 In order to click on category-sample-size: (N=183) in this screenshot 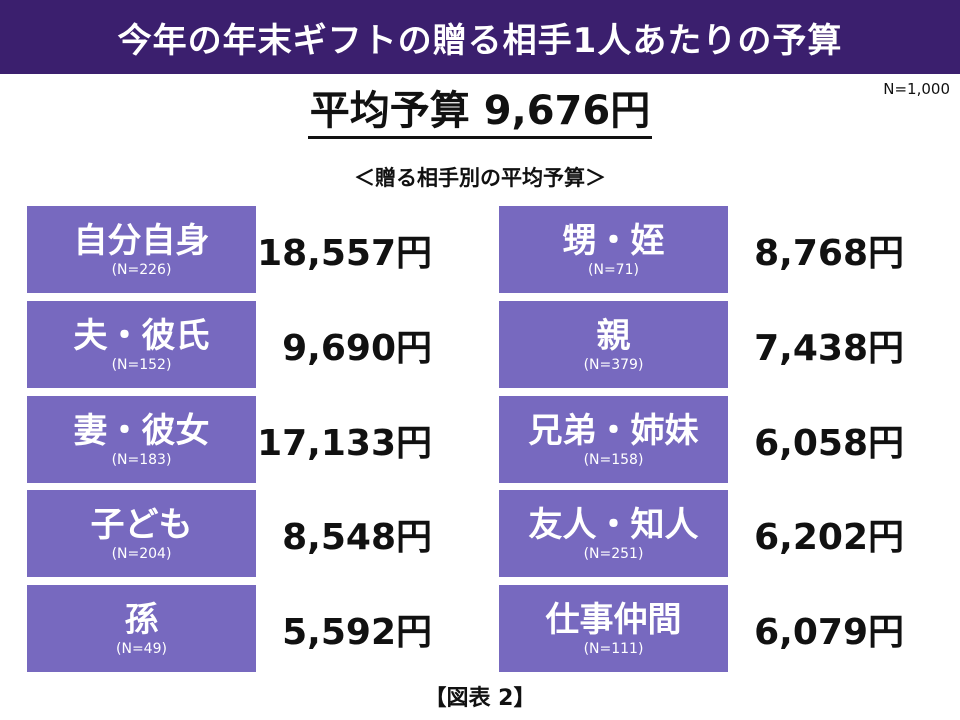, I will do `click(141, 459)`.